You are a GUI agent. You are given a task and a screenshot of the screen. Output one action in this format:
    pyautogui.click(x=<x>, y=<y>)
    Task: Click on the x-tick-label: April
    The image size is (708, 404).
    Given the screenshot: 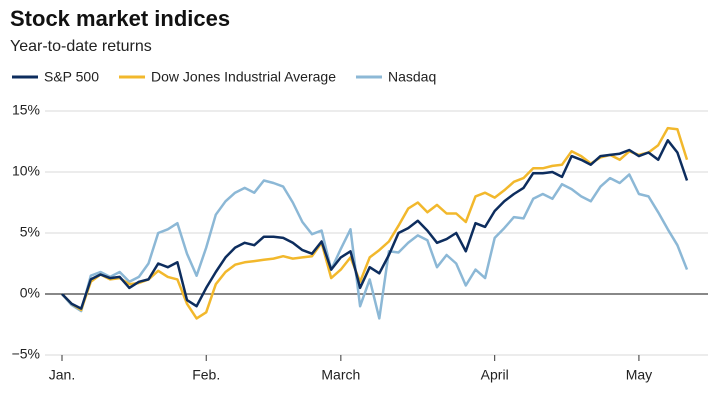 What is the action you would take?
    pyautogui.click(x=495, y=375)
    